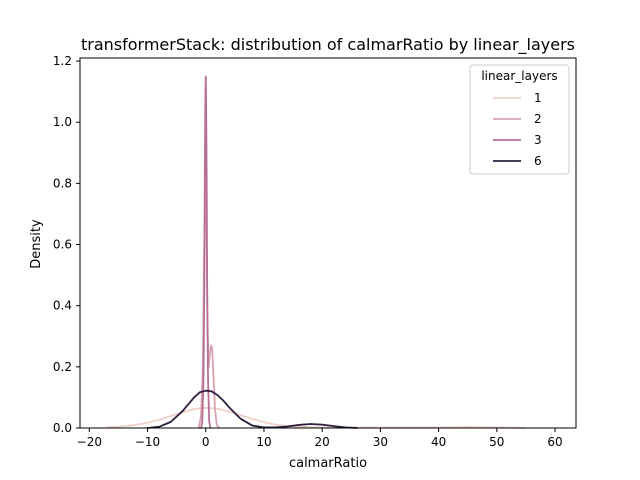 Image resolution: width=640 pixels, height=480 pixels. Describe the element at coordinates (62, 306) in the screenshot. I see `y-tick-label: 0.4` at that location.